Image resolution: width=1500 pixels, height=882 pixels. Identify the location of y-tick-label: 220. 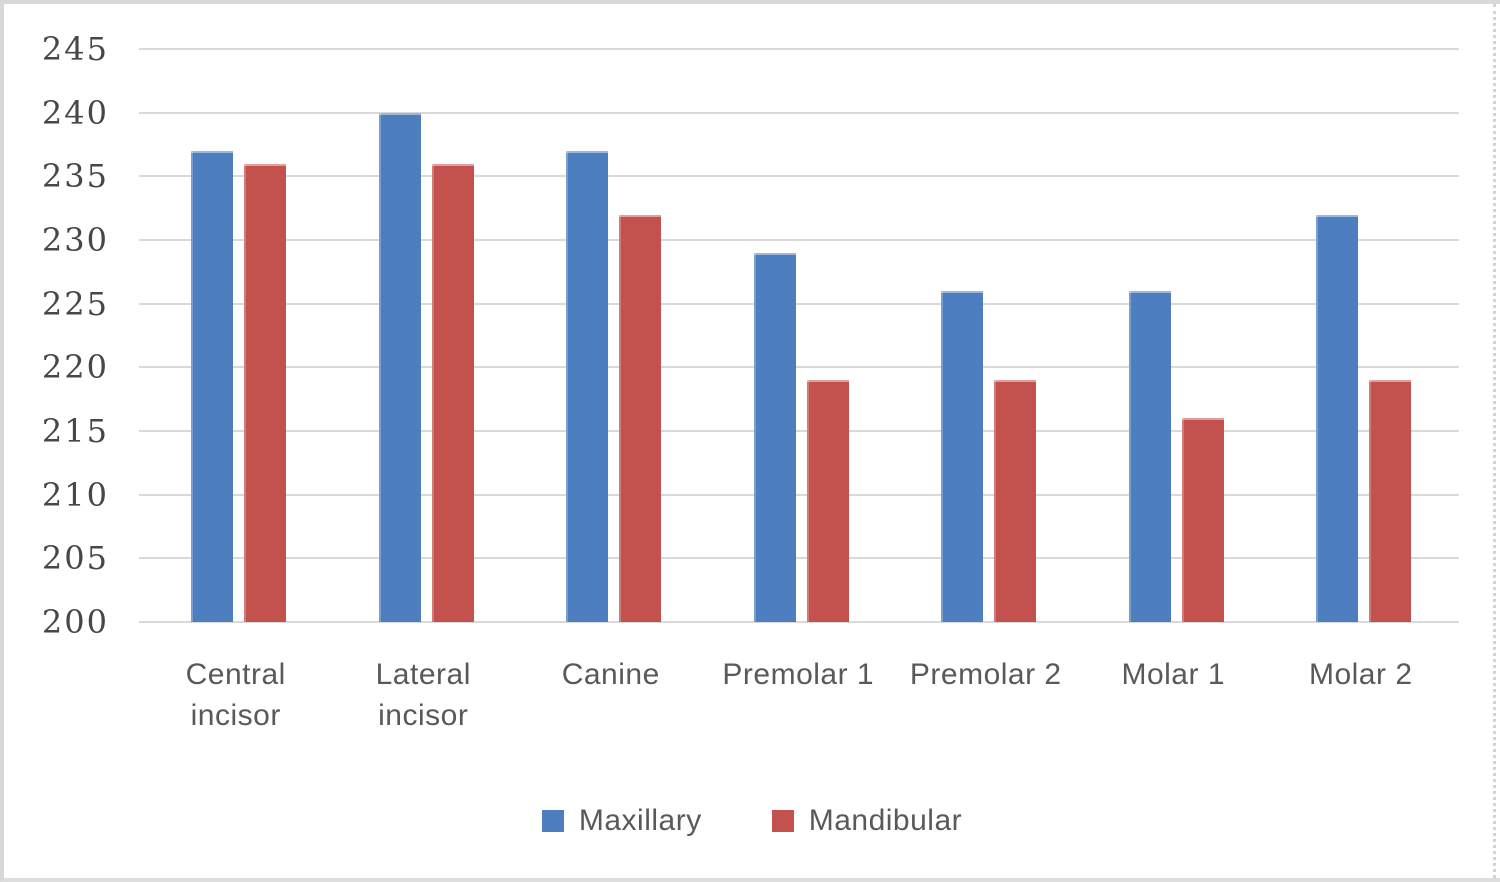
(75, 367).